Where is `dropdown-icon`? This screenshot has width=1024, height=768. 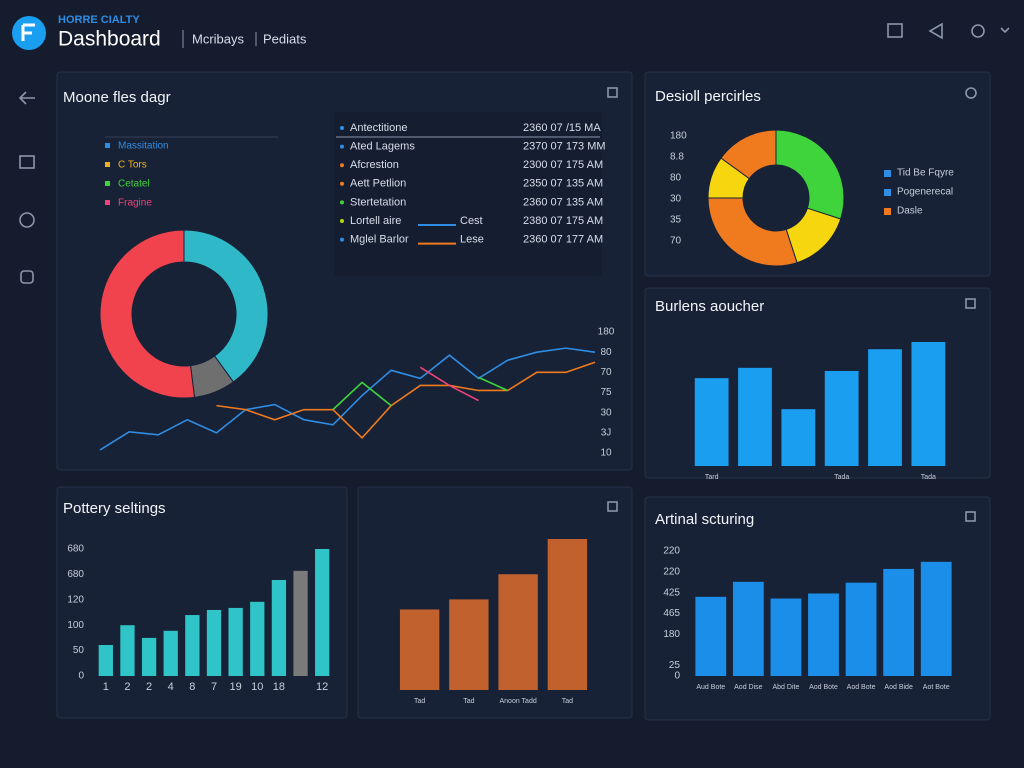
dropdown-icon is located at coordinates (1005, 30).